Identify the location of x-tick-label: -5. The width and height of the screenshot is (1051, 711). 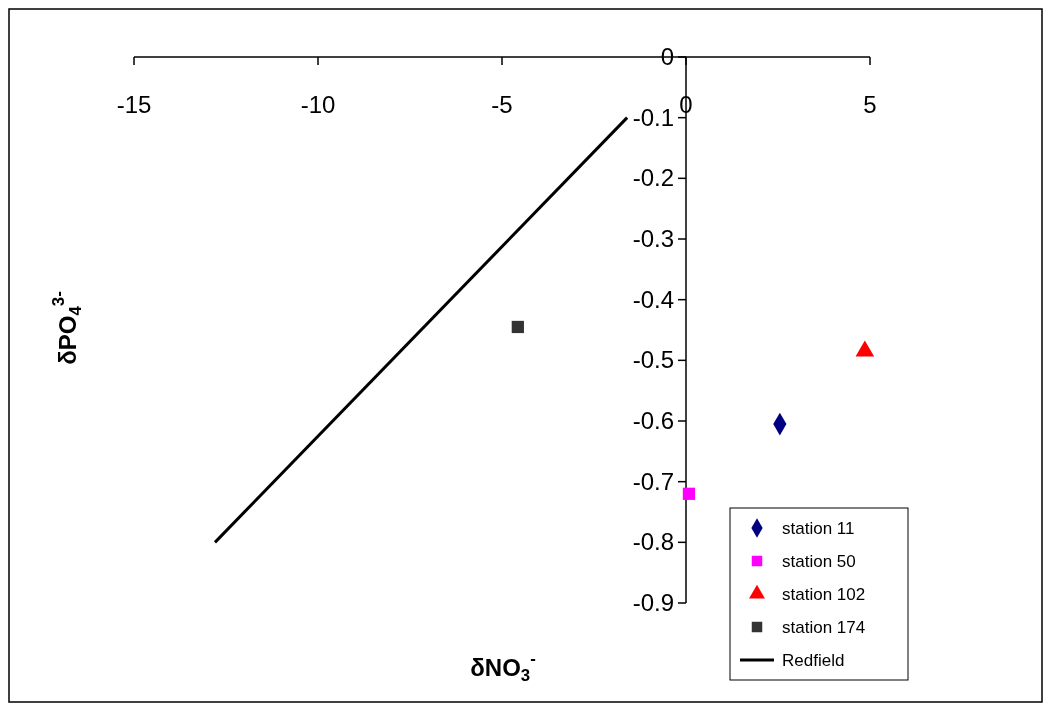
(502, 104).